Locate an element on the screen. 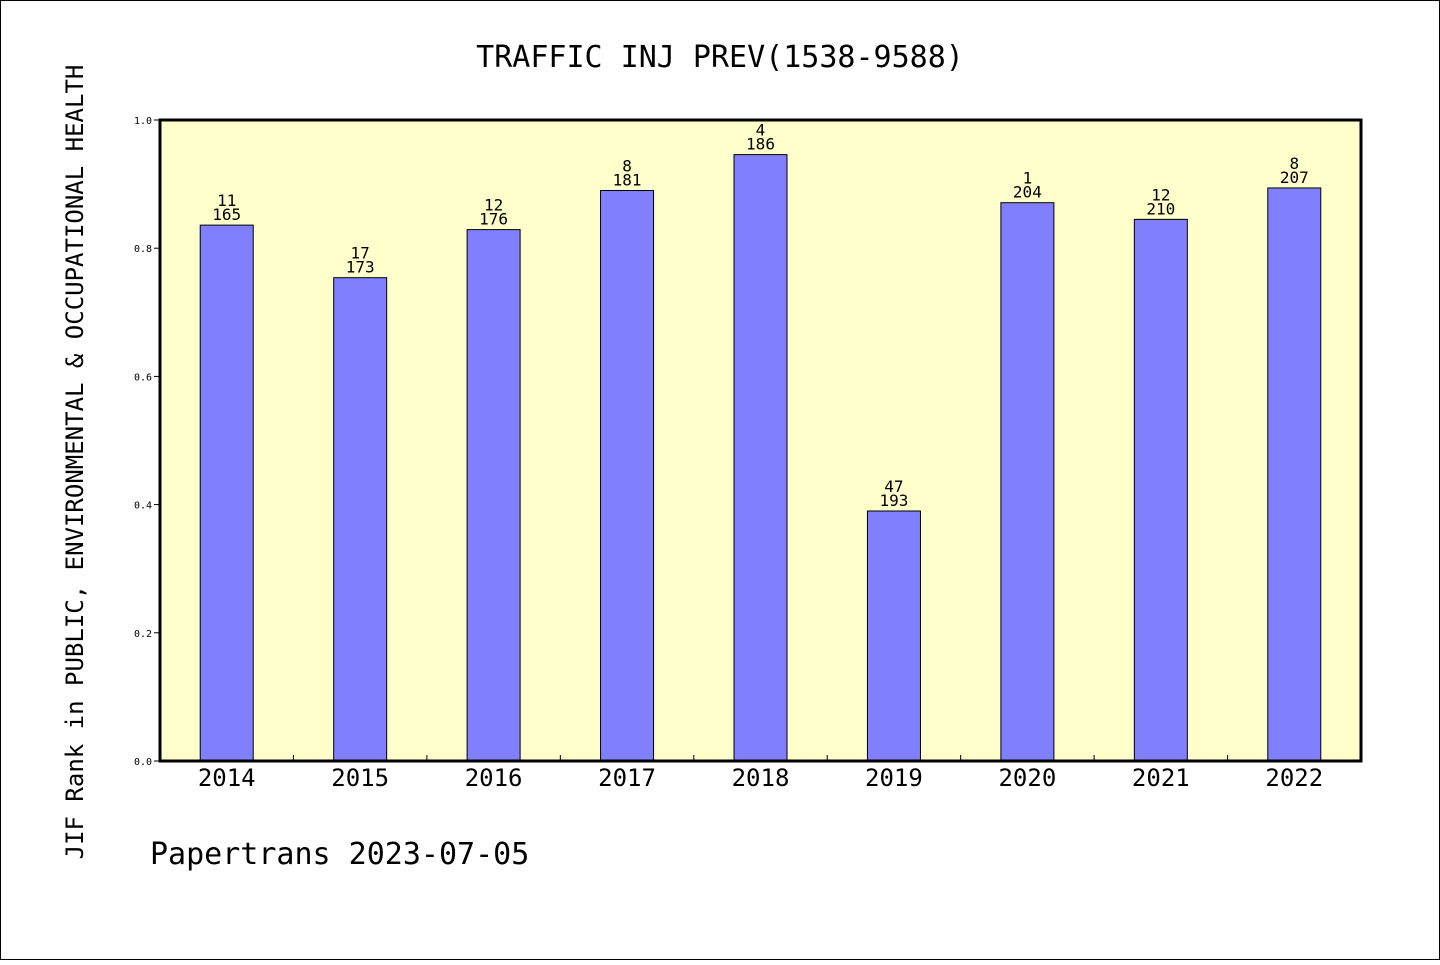  bar-2018 is located at coordinates (760, 458).